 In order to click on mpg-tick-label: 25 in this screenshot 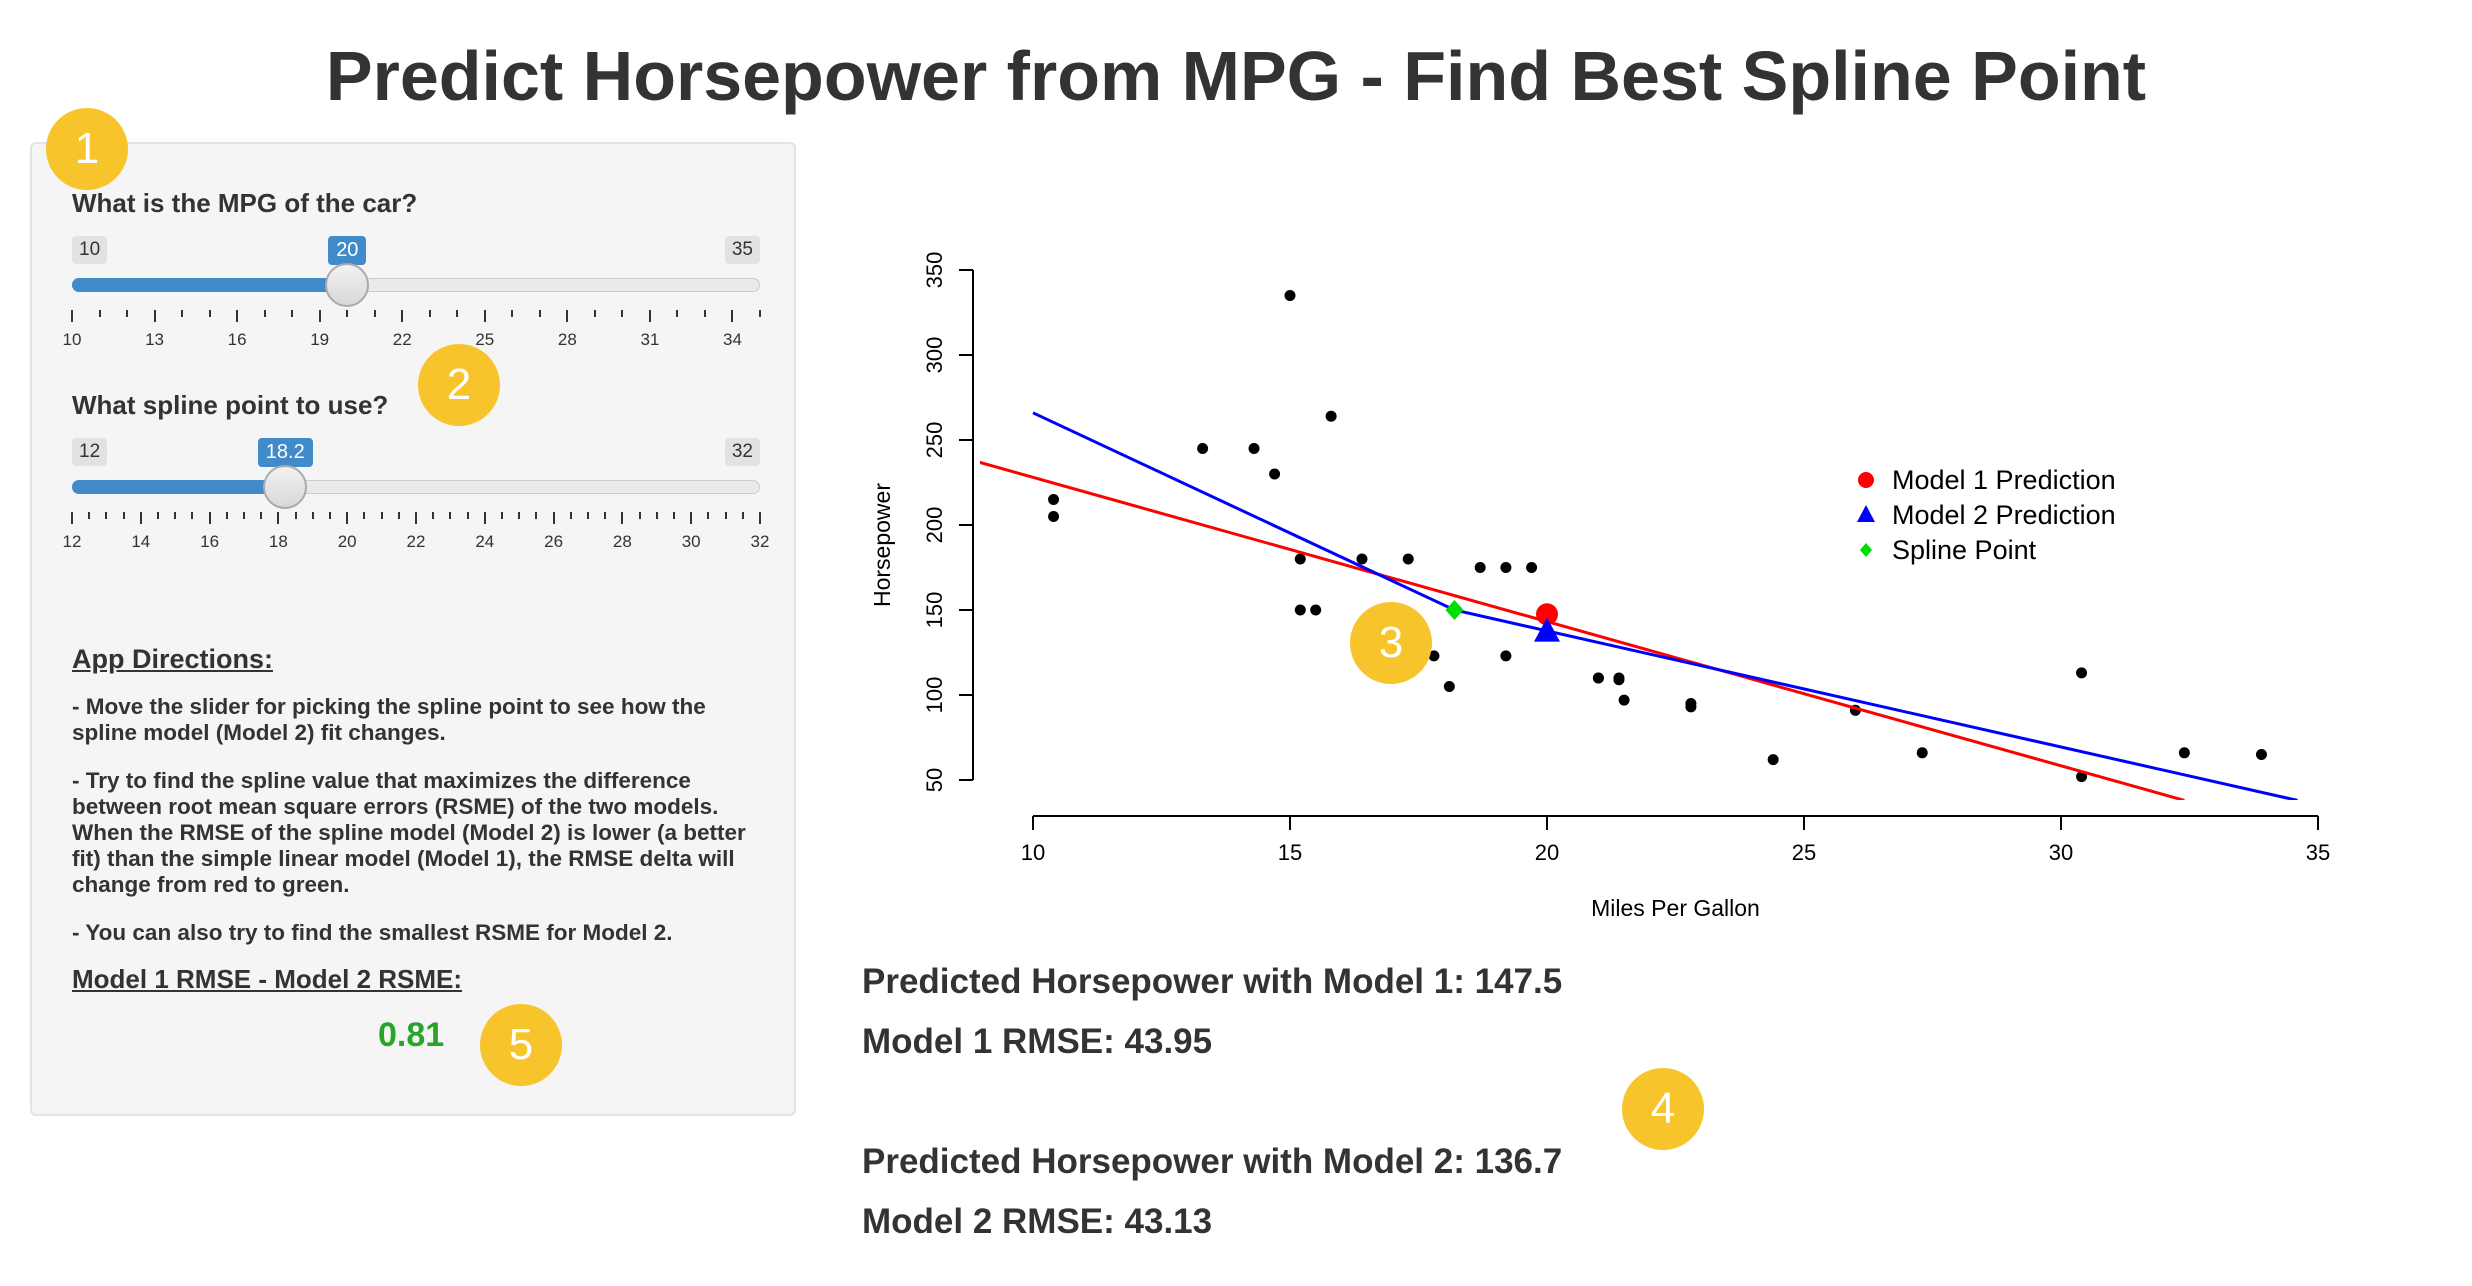, I will do `click(485, 339)`.